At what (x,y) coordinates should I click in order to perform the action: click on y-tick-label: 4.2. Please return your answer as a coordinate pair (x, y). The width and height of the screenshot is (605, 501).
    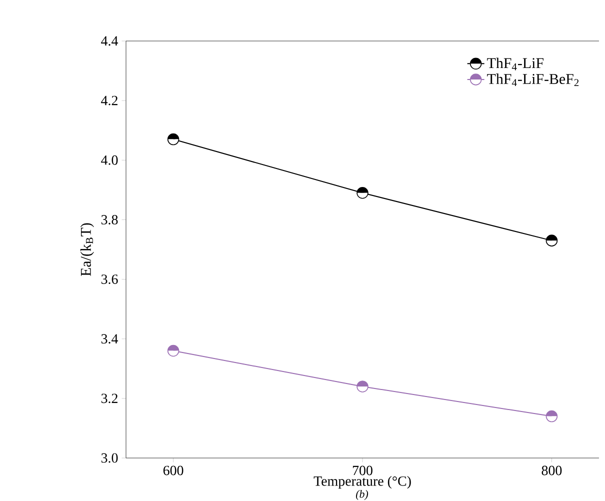
    Looking at the image, I should click on (109, 101).